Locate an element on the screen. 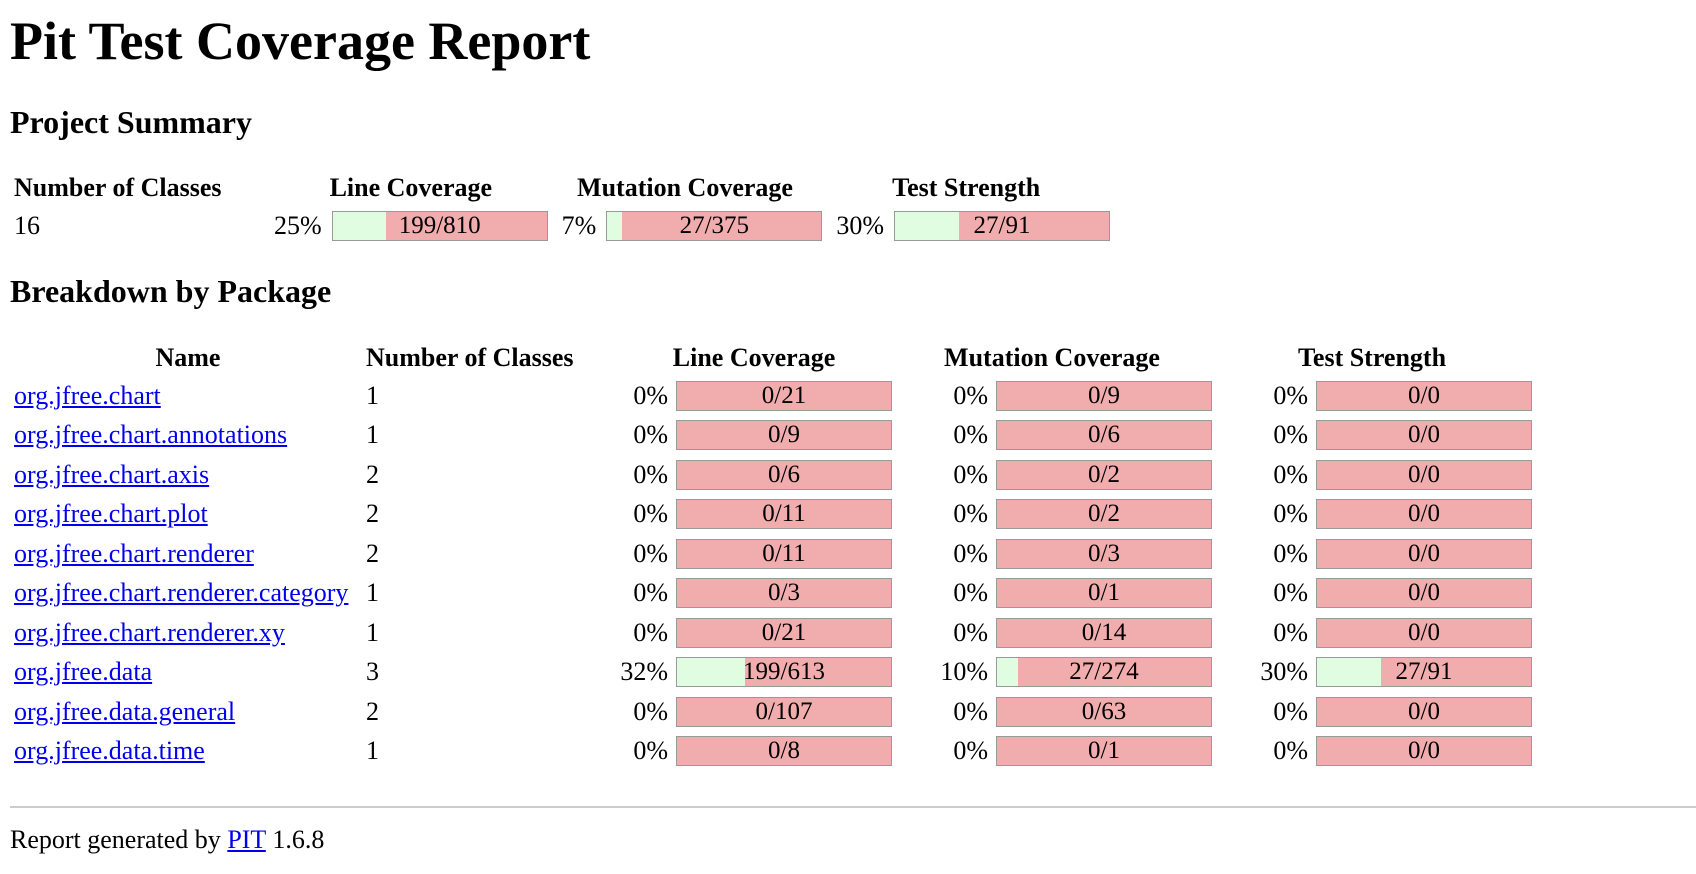 This screenshot has height=874, width=1696. table-row: org.jfree.chart 1 0% 0/21 0% 0/9 0% 0/0 is located at coordinates (771, 396).